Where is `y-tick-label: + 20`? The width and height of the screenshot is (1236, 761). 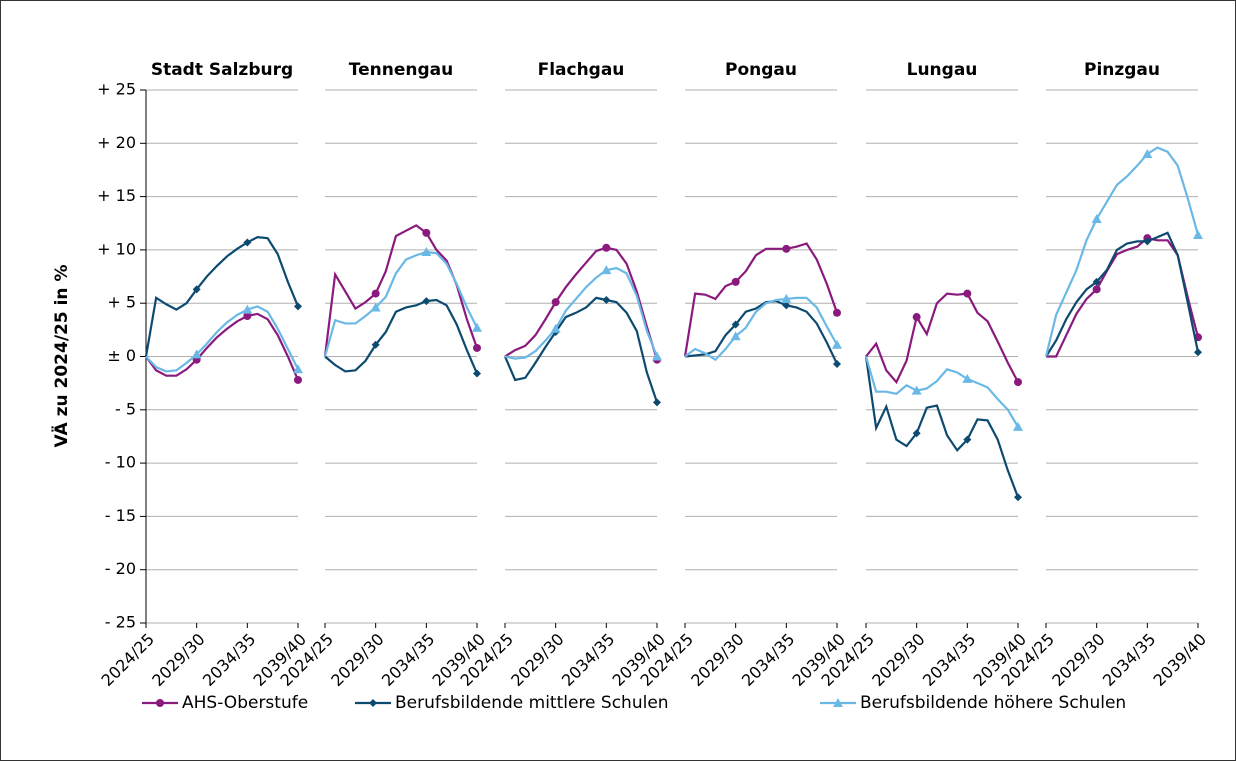
y-tick-label: + 20 is located at coordinates (116, 142).